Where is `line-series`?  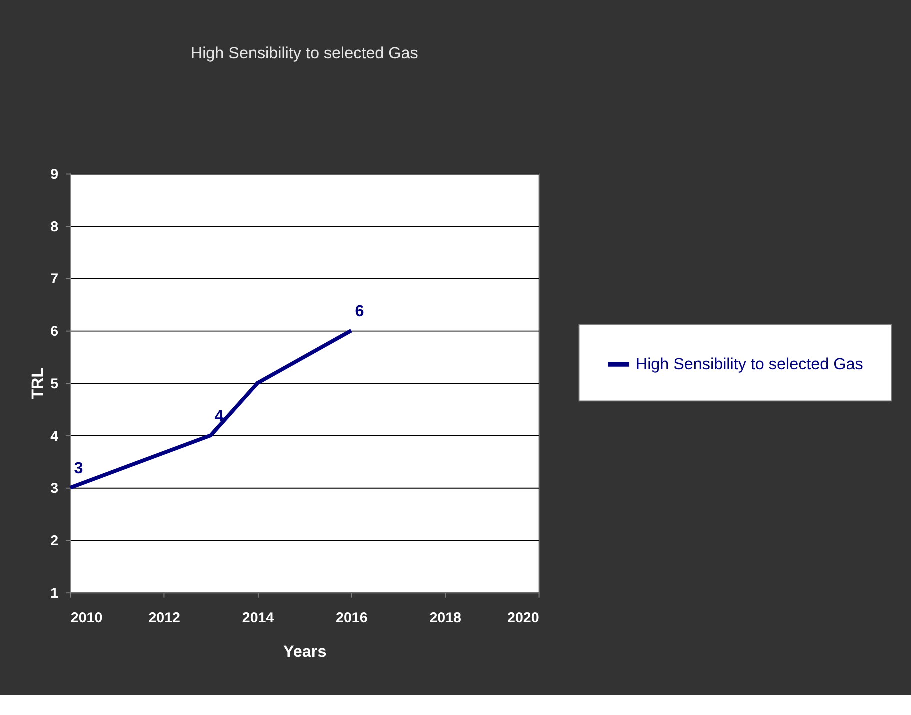 line-series is located at coordinates (211, 409).